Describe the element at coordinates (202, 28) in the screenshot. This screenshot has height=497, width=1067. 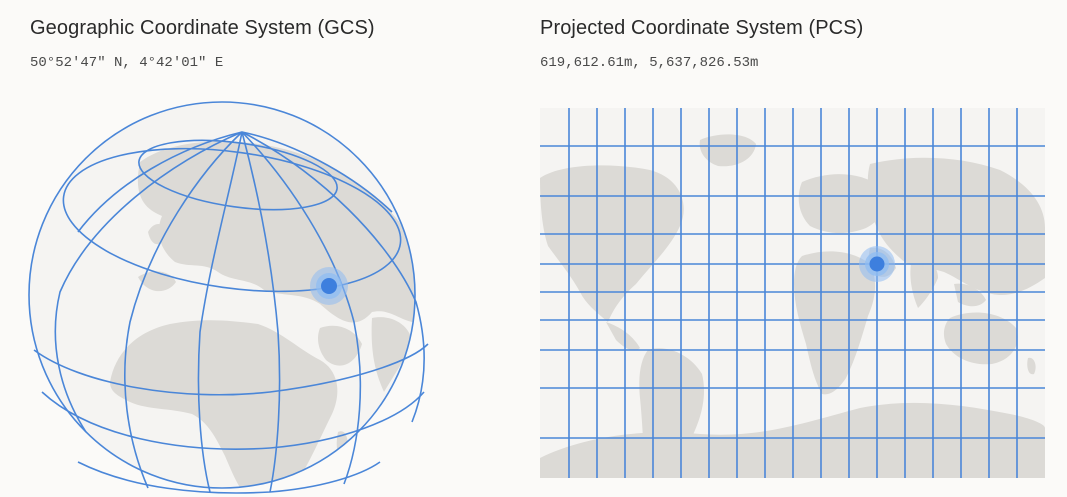
I see `gcs-title: Geographic Coordinate System (GCS)` at that location.